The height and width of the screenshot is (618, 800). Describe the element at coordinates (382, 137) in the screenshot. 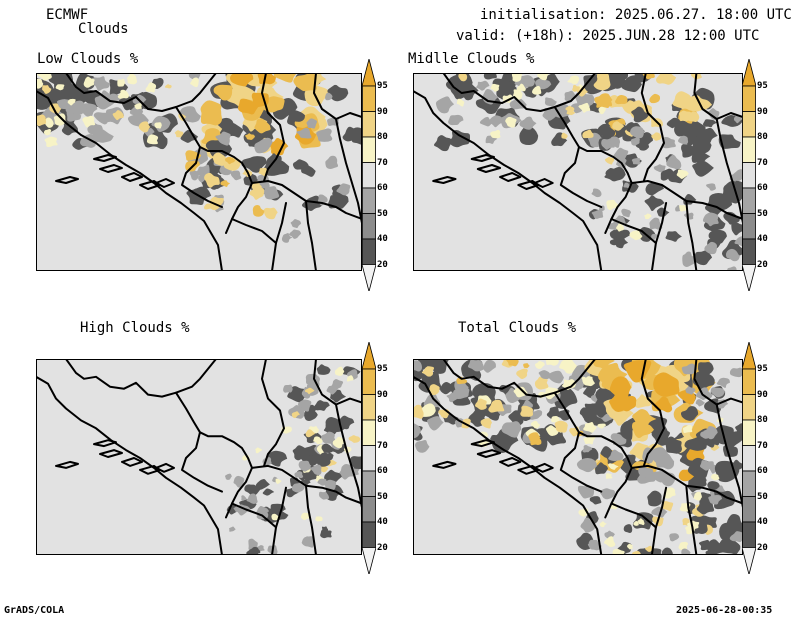

I see `colorbar-tick-label: 80` at that location.